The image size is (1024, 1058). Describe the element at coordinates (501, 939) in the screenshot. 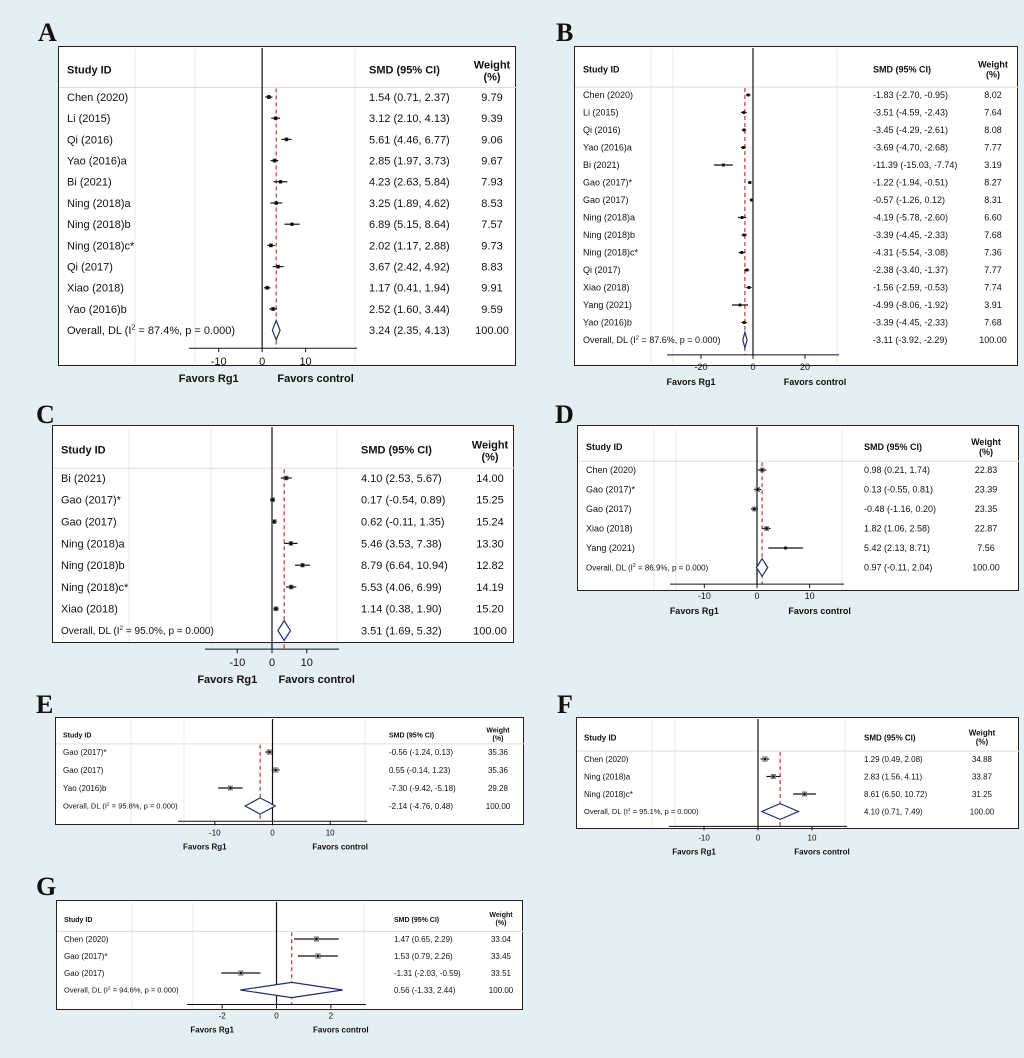

I see `weight-value: 33.04` at that location.